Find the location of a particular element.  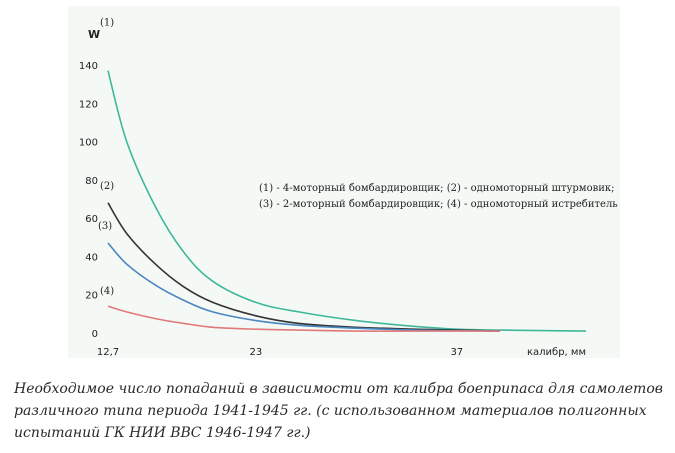

series-label-3: (3) is located at coordinates (105, 226).